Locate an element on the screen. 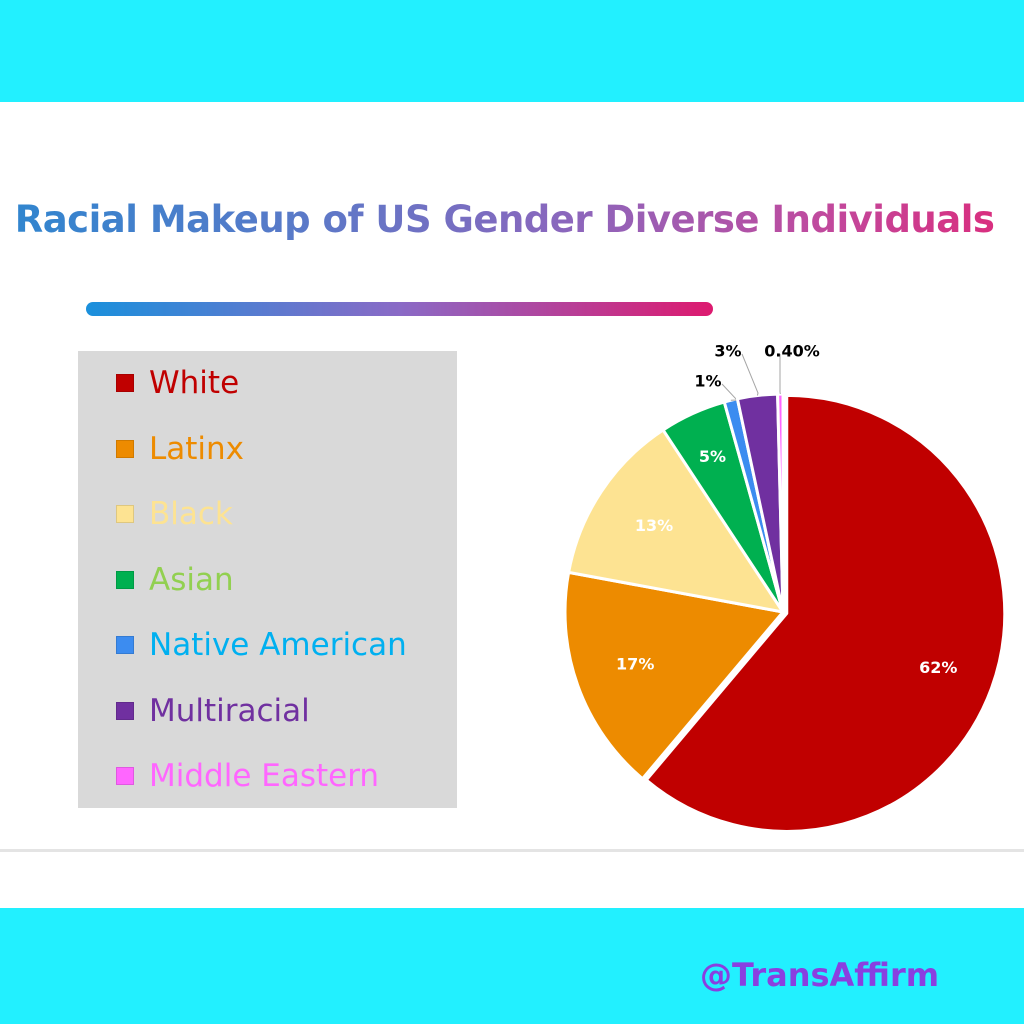 This screenshot has height=1024, width=1024. legend-label-white: White is located at coordinates (194, 383).